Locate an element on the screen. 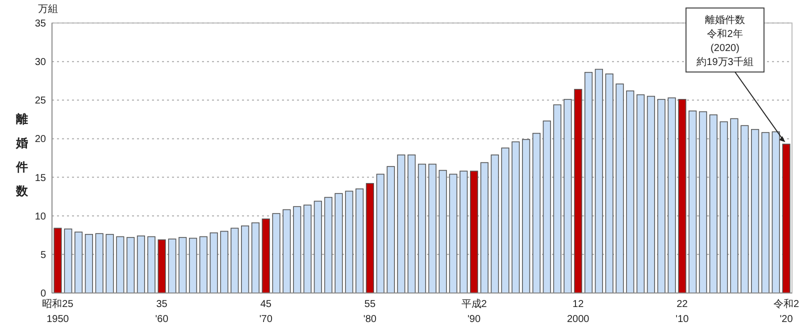 Image resolution: width=800 pixels, height=336 pixels. y-tick-label: 35 is located at coordinates (40, 24).